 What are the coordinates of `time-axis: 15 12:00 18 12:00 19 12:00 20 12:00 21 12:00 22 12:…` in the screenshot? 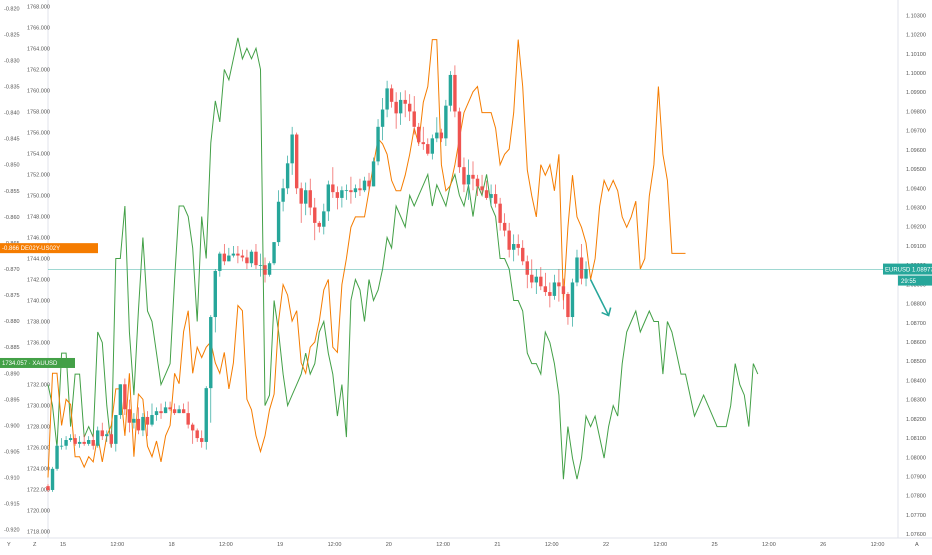 It's located at (466, 542).